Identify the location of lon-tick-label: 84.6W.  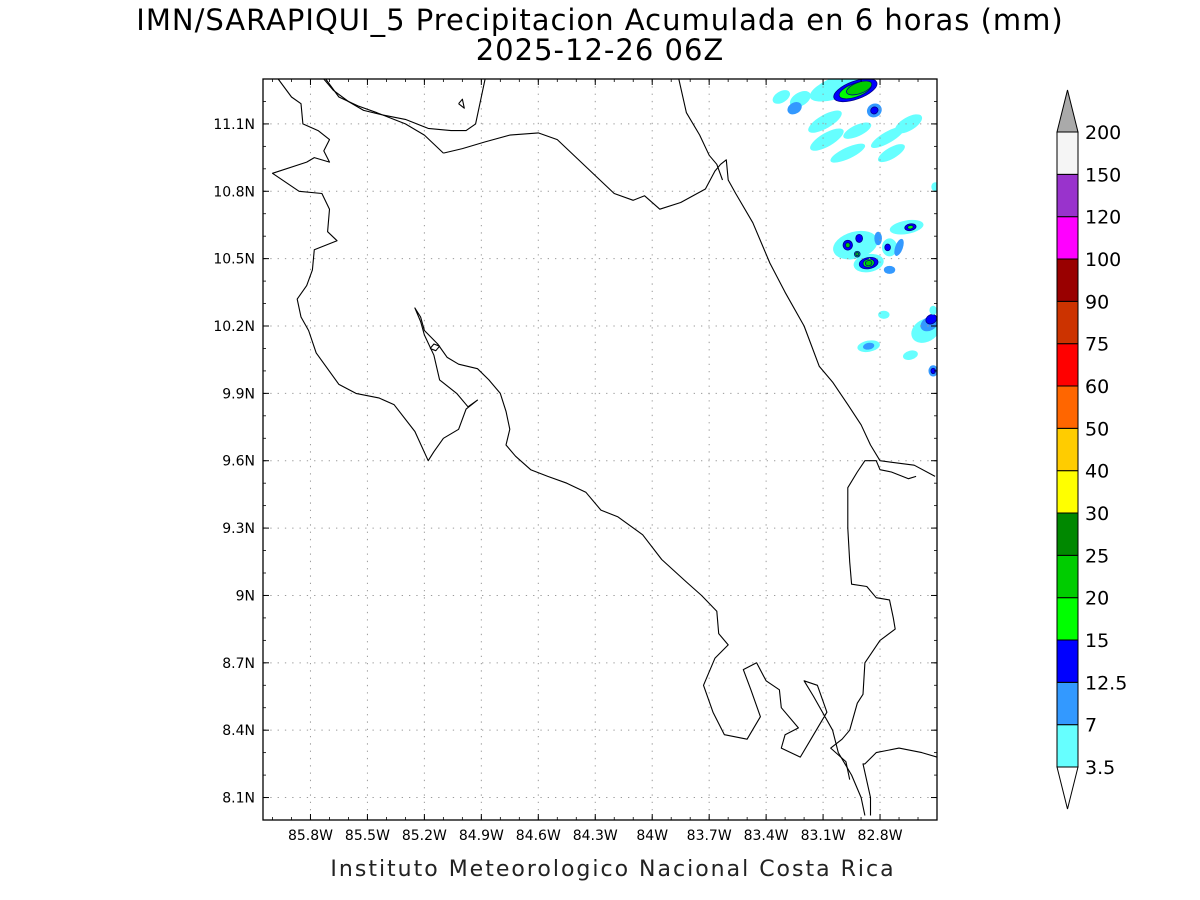
(538, 836).